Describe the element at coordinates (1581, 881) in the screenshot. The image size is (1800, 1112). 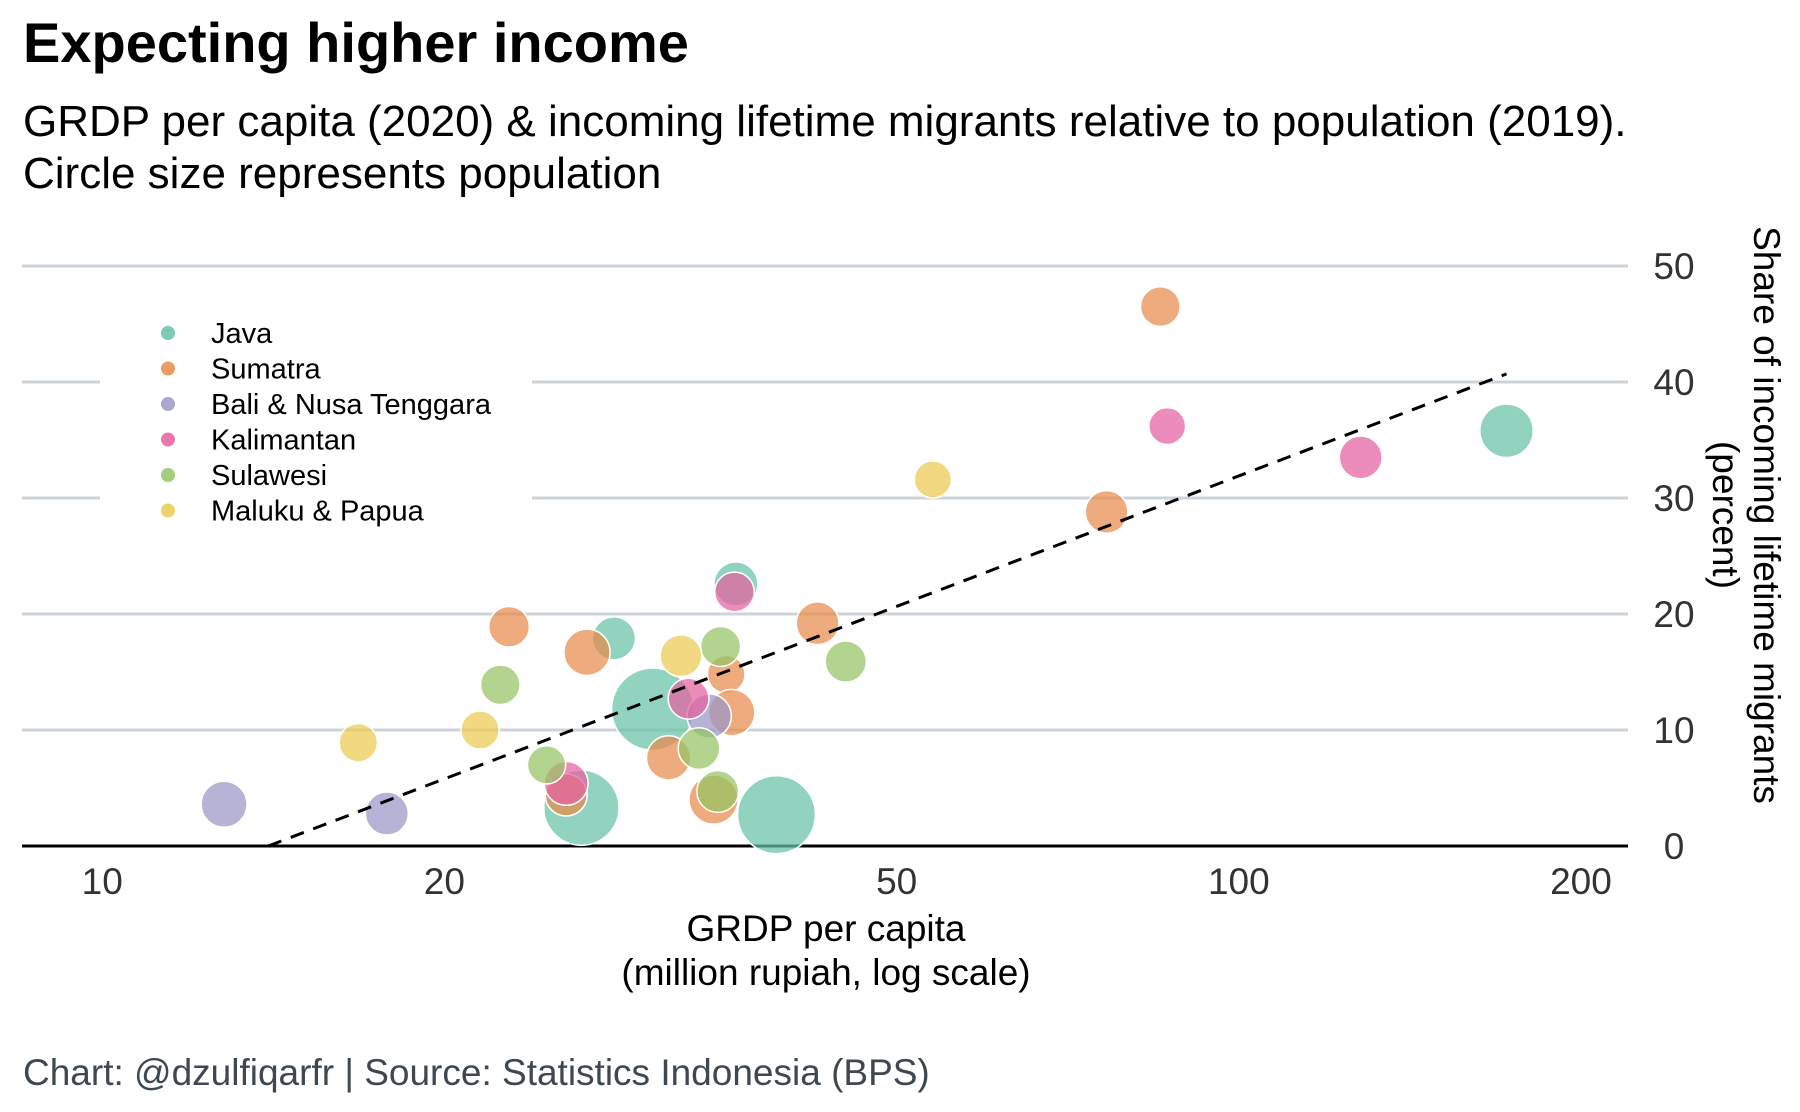
I see `x-tick-label: 200` at that location.